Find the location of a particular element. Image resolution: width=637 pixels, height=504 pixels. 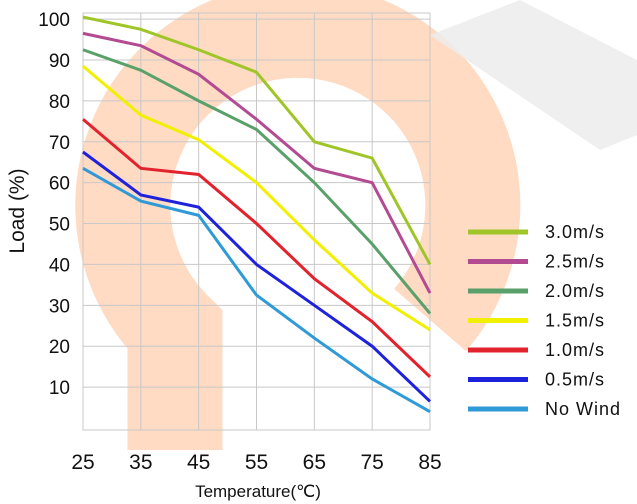

x-tick-label: 35 is located at coordinates (140, 462).